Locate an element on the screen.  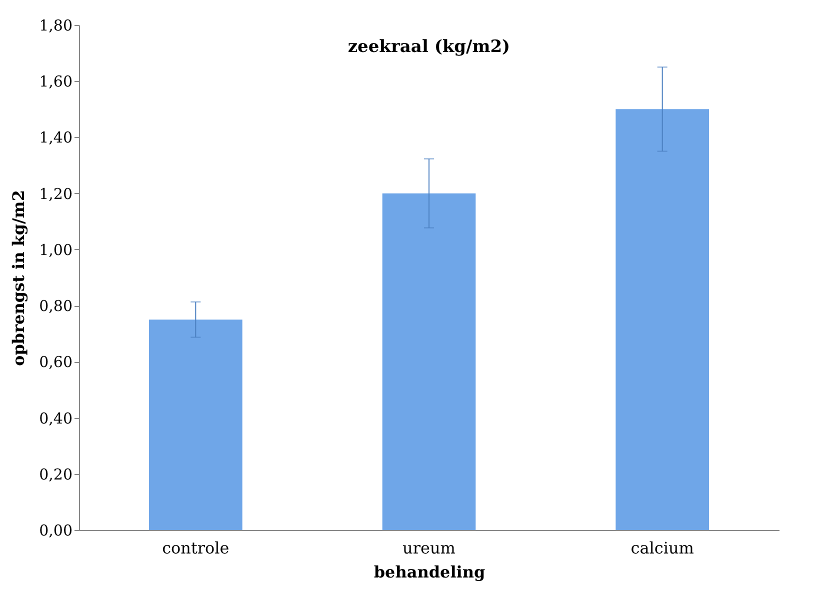
y-tick-label: 1,40 is located at coordinates (55, 137).